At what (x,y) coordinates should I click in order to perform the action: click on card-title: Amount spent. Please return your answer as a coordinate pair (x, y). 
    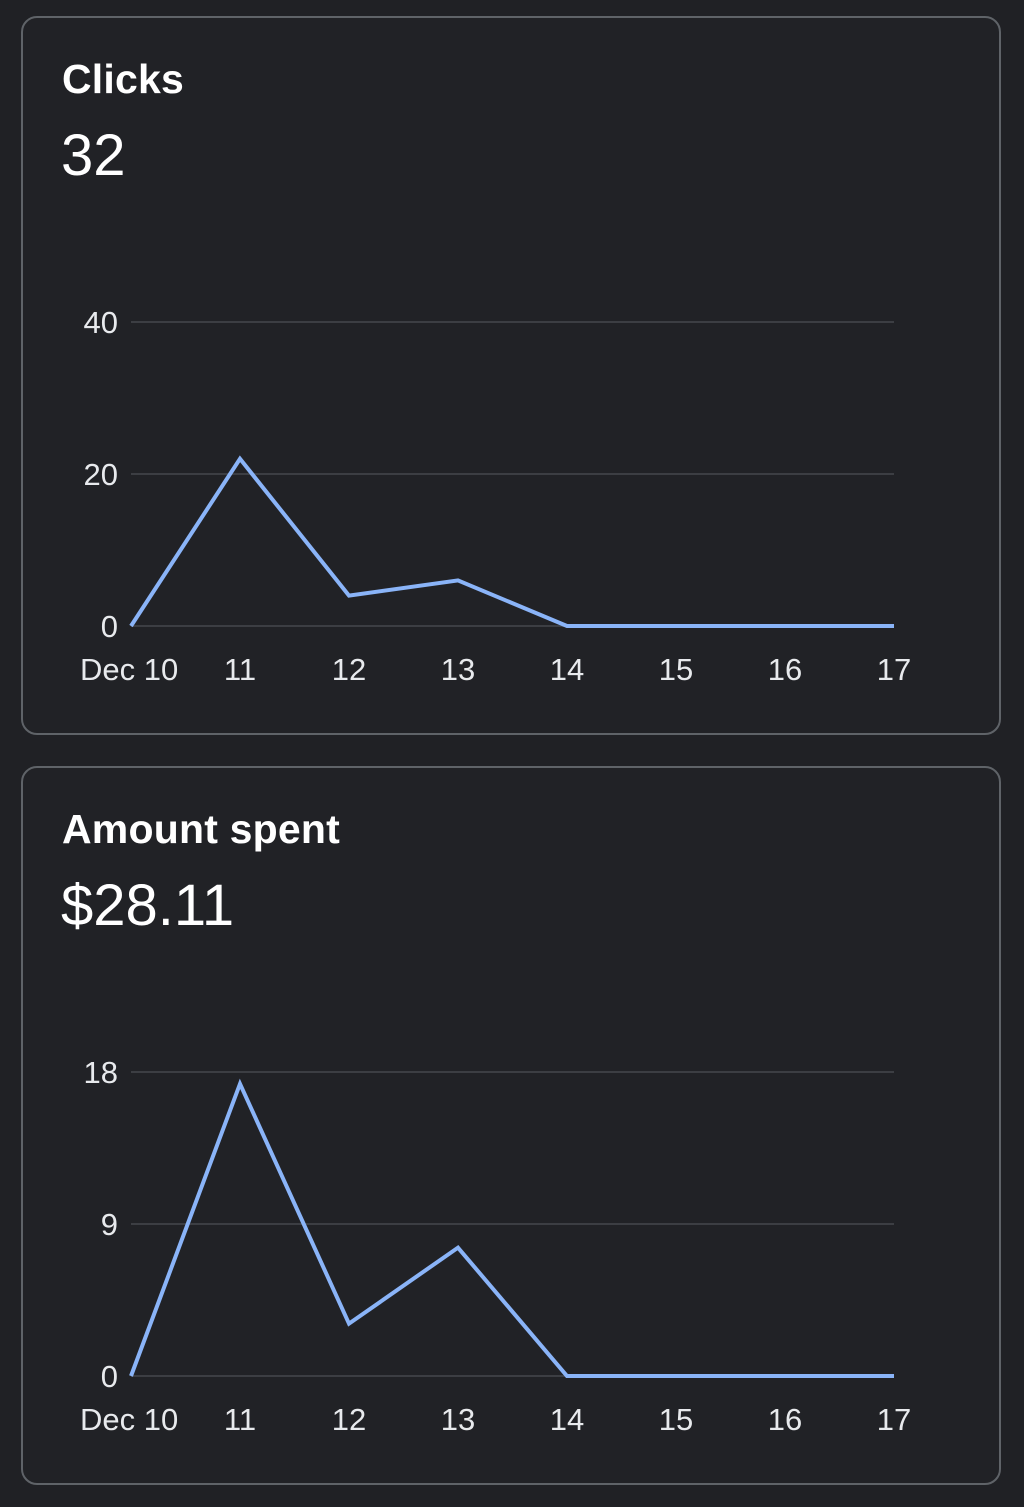
    Looking at the image, I should click on (201, 829).